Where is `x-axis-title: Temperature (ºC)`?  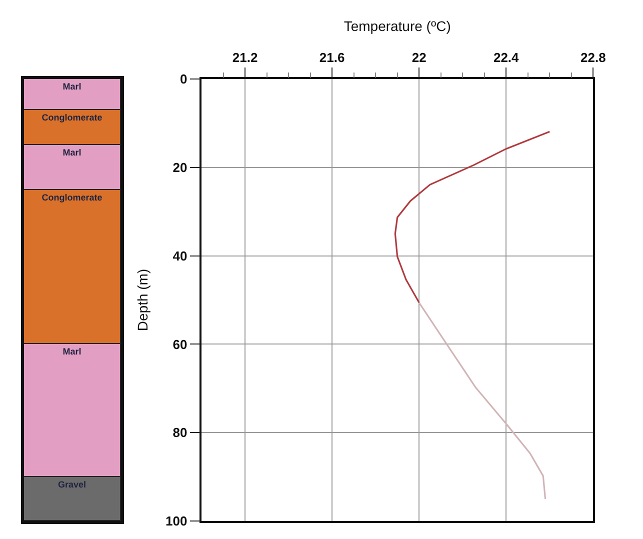 x-axis-title: Temperature (ºC) is located at coordinates (397, 26).